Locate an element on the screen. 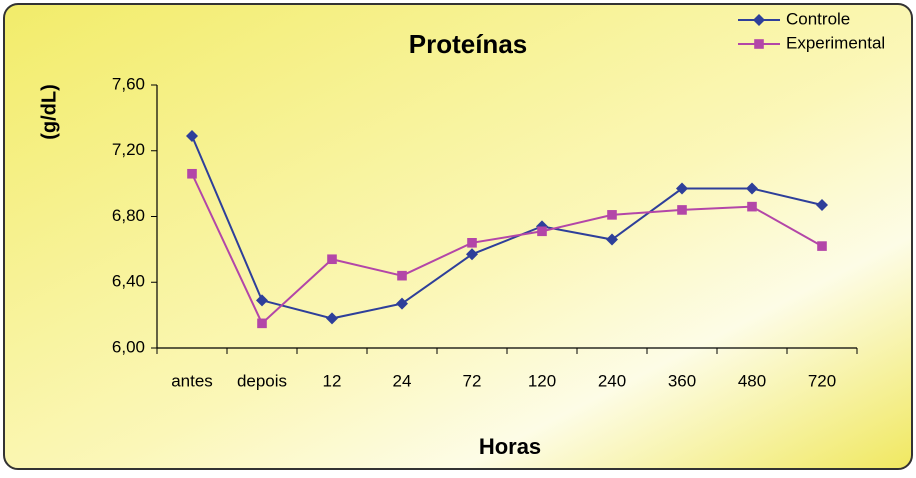  y-tick-label: 7,20 is located at coordinates (128, 149).